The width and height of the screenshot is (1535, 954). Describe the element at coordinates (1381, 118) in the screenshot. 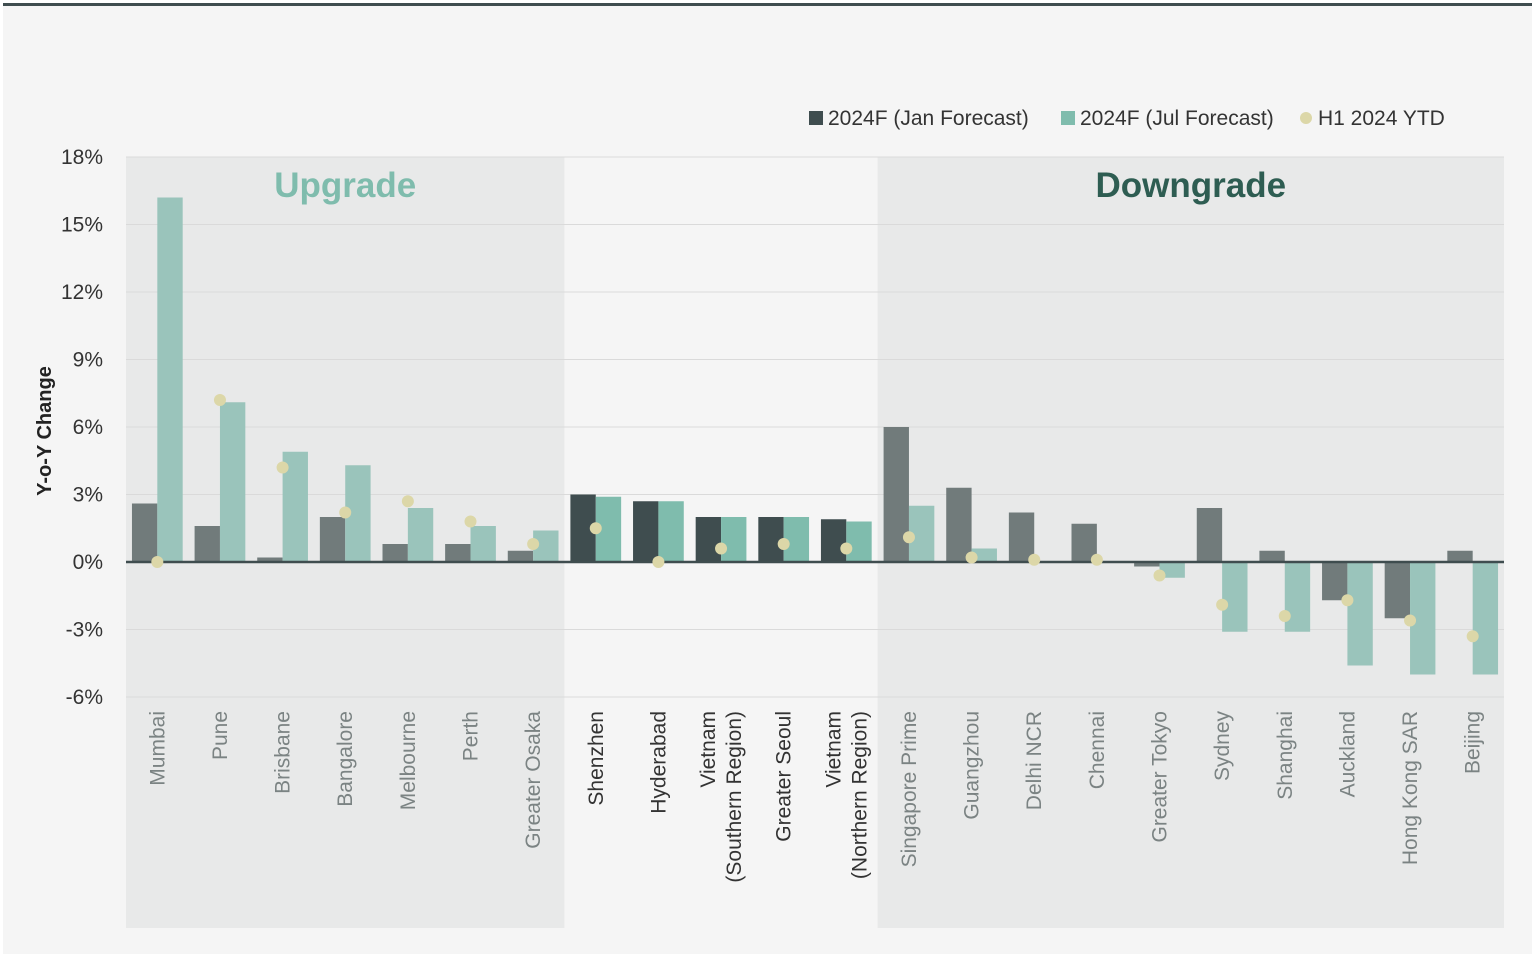

I see `legend-label: H1 2024 YTD` at that location.